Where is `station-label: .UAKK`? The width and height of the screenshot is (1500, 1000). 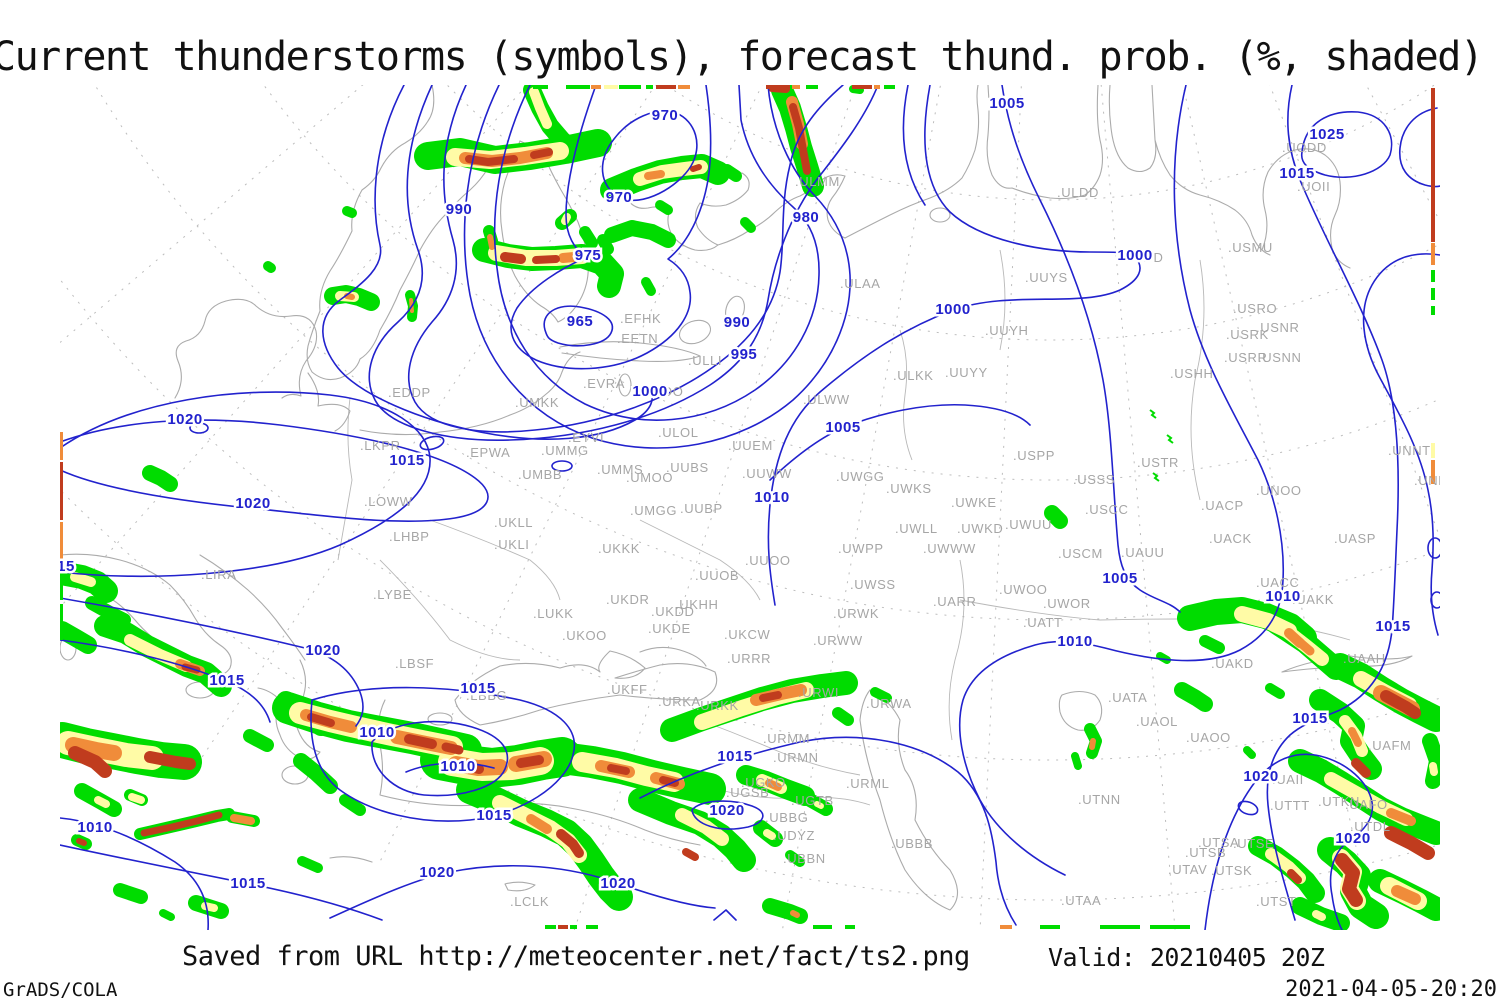
station-label: .UAKK is located at coordinates (1313, 599).